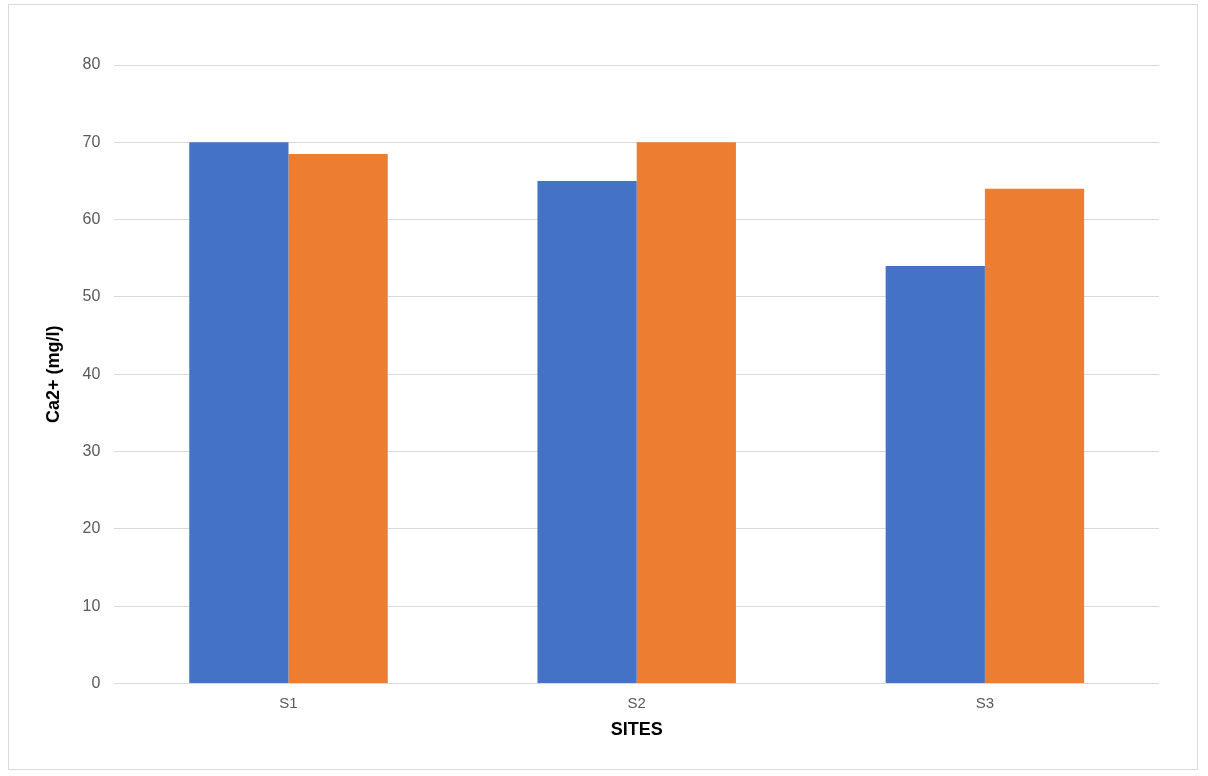  I want to click on y-tick-label: 10, so click(91, 605).